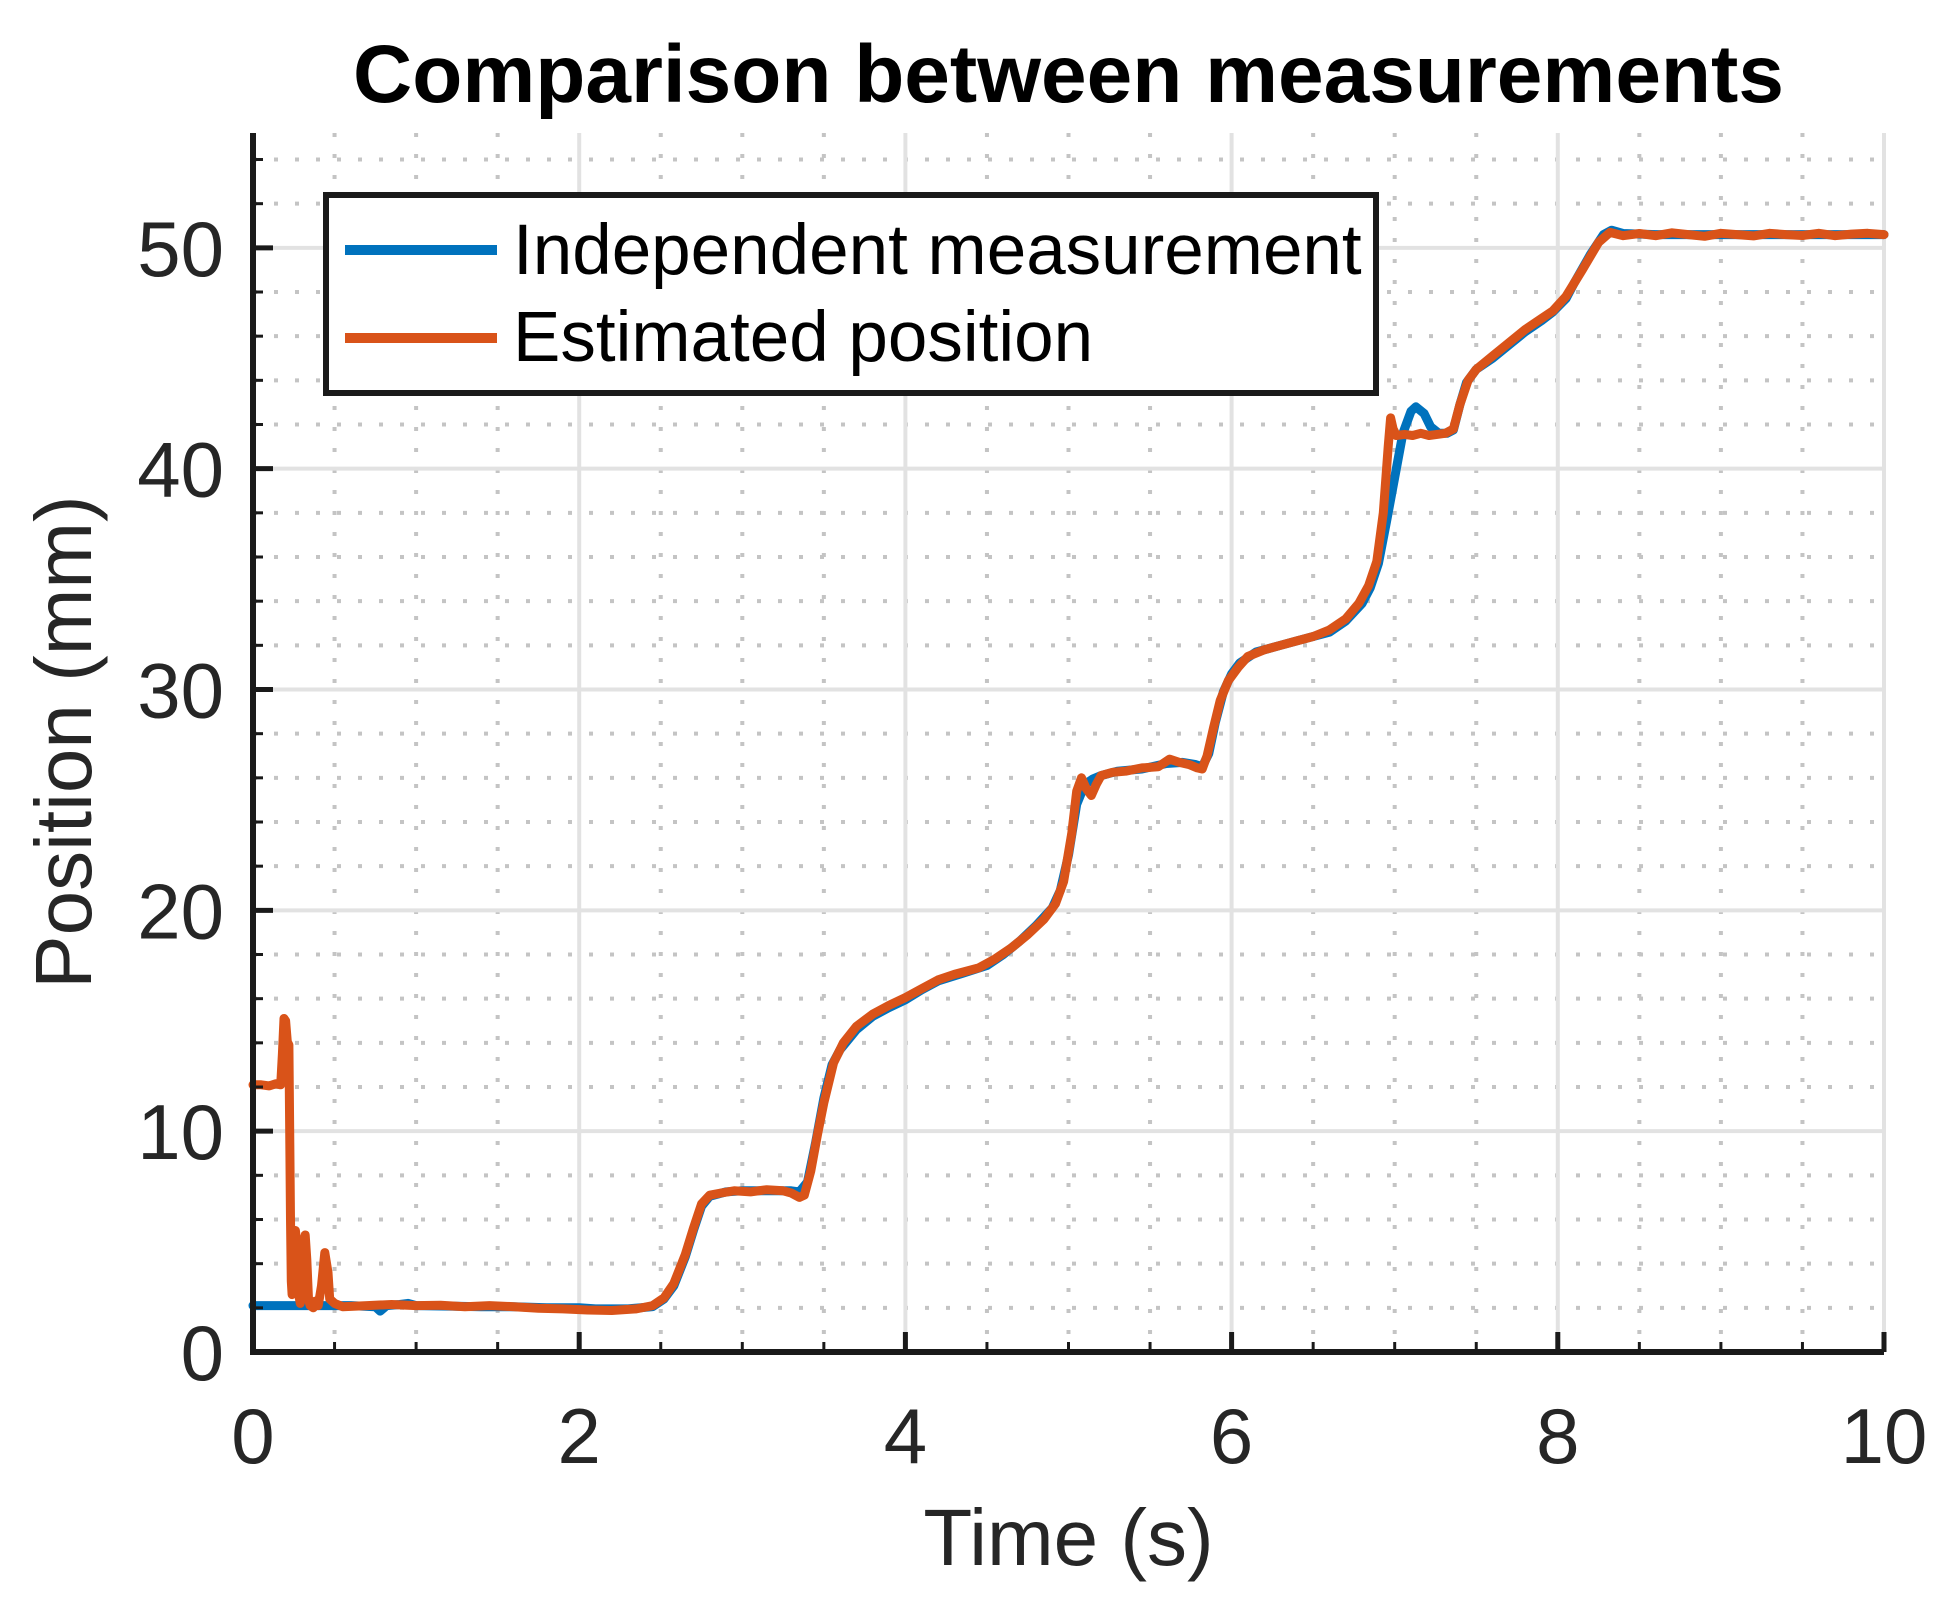  What do you see at coordinates (180, 470) in the screenshot?
I see `y-tick-label: 40` at bounding box center [180, 470].